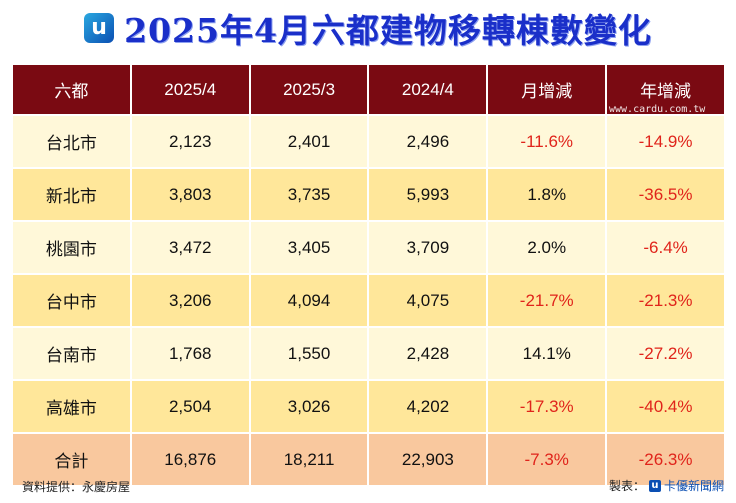  I want to click on table-row: 桃園市 3,472 3,405 3,709 2.0% -6.4%, so click(368, 247).